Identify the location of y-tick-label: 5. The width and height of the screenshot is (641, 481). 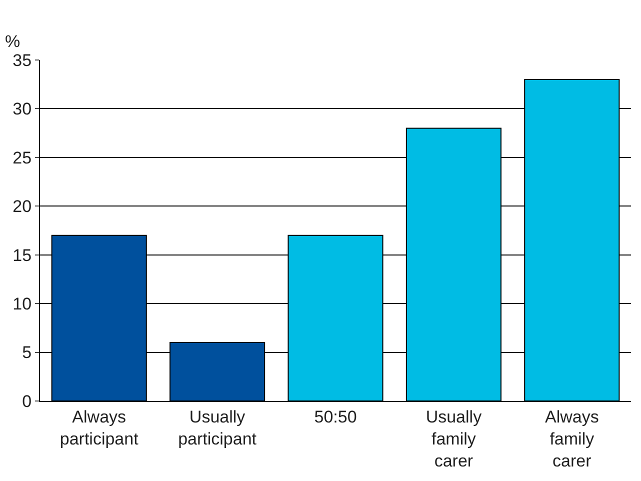
(27, 352).